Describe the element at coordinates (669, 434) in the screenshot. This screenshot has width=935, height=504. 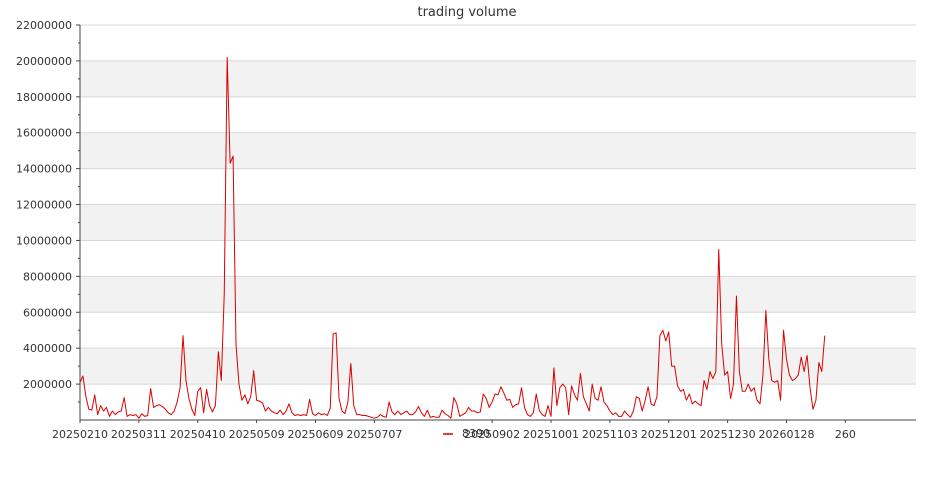
I see `x-tick-label: 20251201` at that location.